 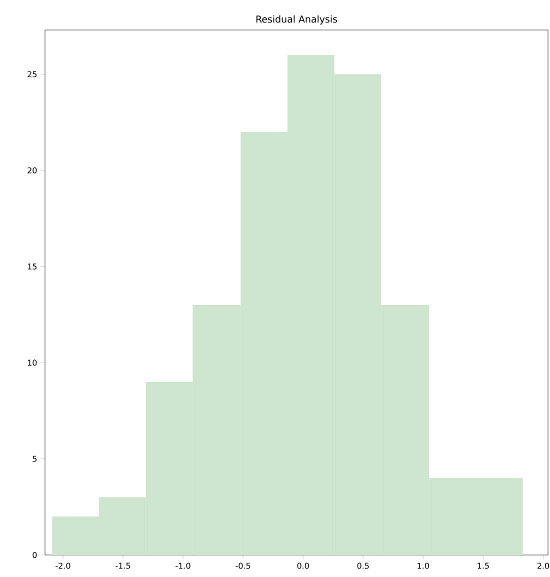 I want to click on chart-title: Residual Analysis, so click(x=297, y=19).